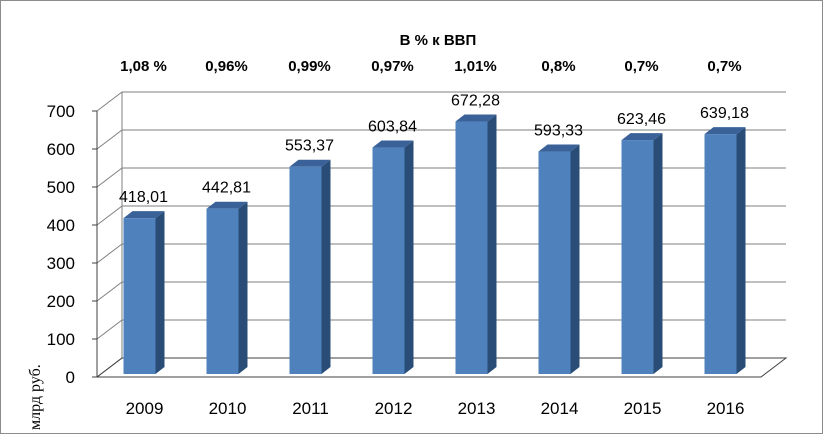 The width and height of the screenshot is (823, 434). What do you see at coordinates (558, 66) in the screenshot?
I see `gdp-share-label: 0,8%` at bounding box center [558, 66].